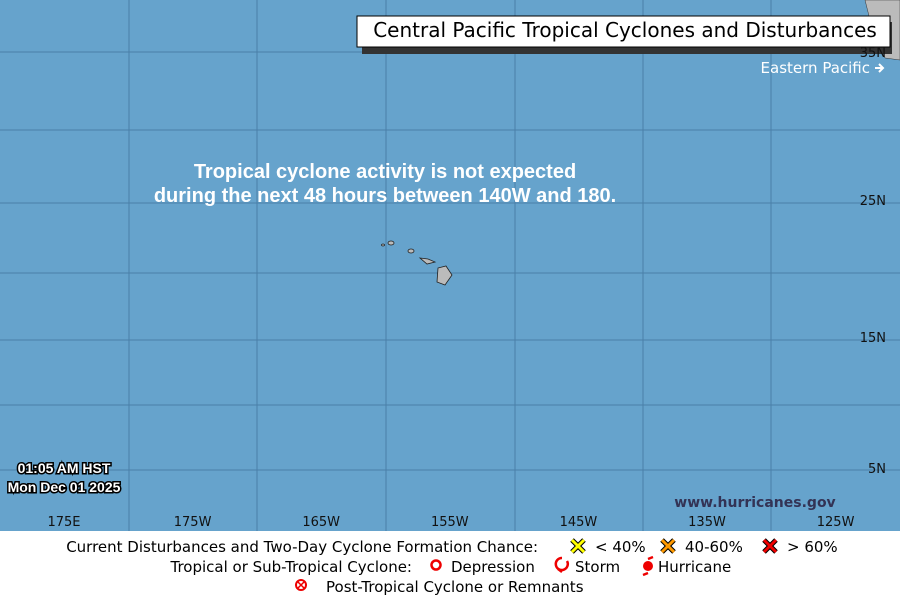 The image size is (900, 601). Describe the element at coordinates (873, 338) in the screenshot. I see `latitude-label: 15N` at that location.